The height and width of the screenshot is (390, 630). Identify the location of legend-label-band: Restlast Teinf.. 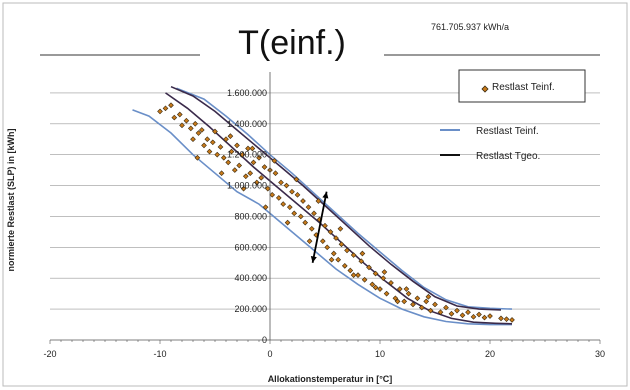
(507, 131).